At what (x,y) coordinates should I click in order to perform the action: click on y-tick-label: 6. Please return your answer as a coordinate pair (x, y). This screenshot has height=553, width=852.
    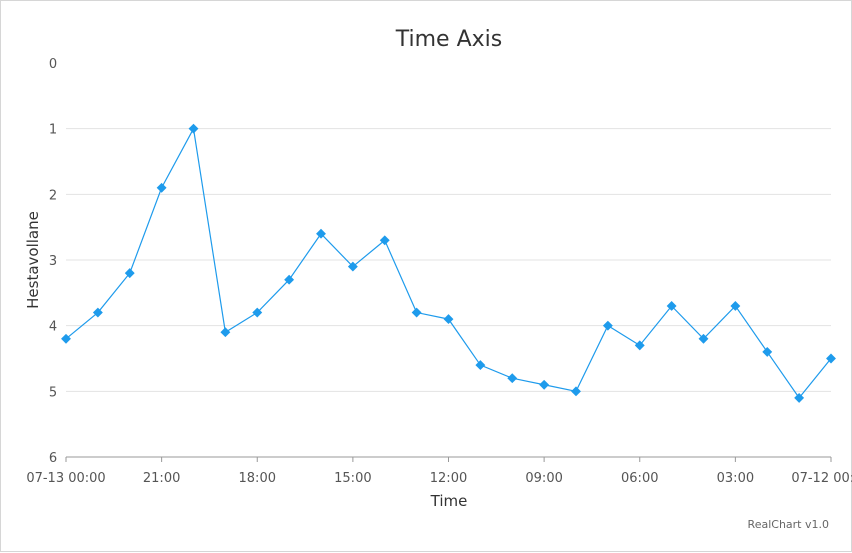
    Looking at the image, I should click on (53, 458).